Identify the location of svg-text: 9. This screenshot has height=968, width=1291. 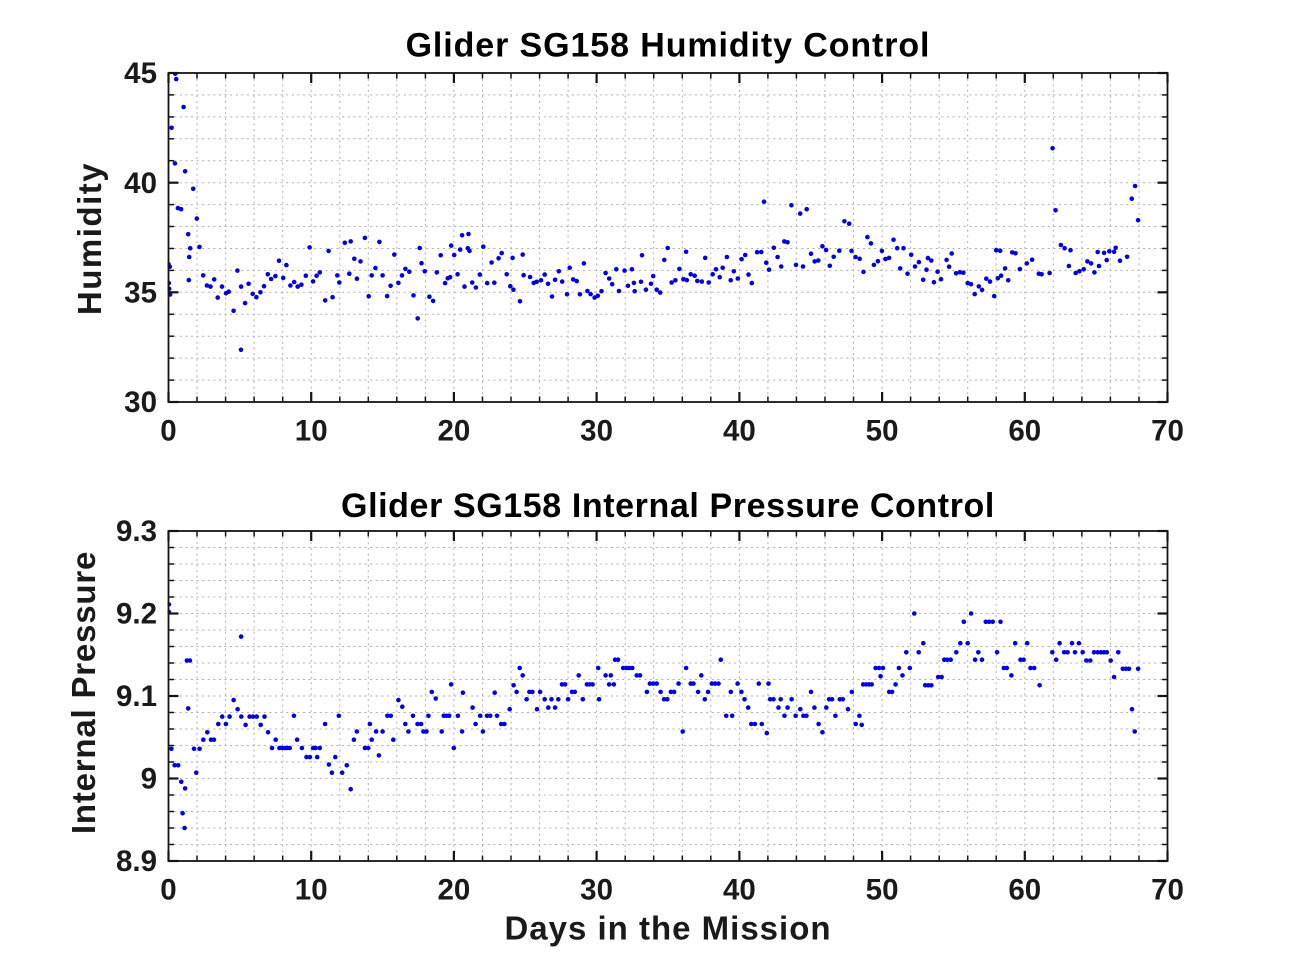
(149, 779).